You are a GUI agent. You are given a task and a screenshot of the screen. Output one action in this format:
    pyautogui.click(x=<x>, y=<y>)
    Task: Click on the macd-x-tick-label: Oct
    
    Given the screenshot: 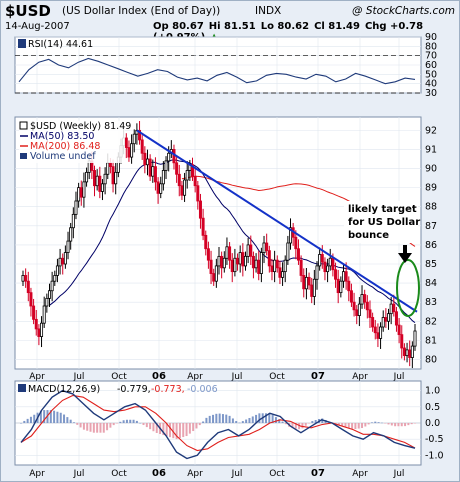 What is the action you would take?
    pyautogui.click(x=277, y=474)
    